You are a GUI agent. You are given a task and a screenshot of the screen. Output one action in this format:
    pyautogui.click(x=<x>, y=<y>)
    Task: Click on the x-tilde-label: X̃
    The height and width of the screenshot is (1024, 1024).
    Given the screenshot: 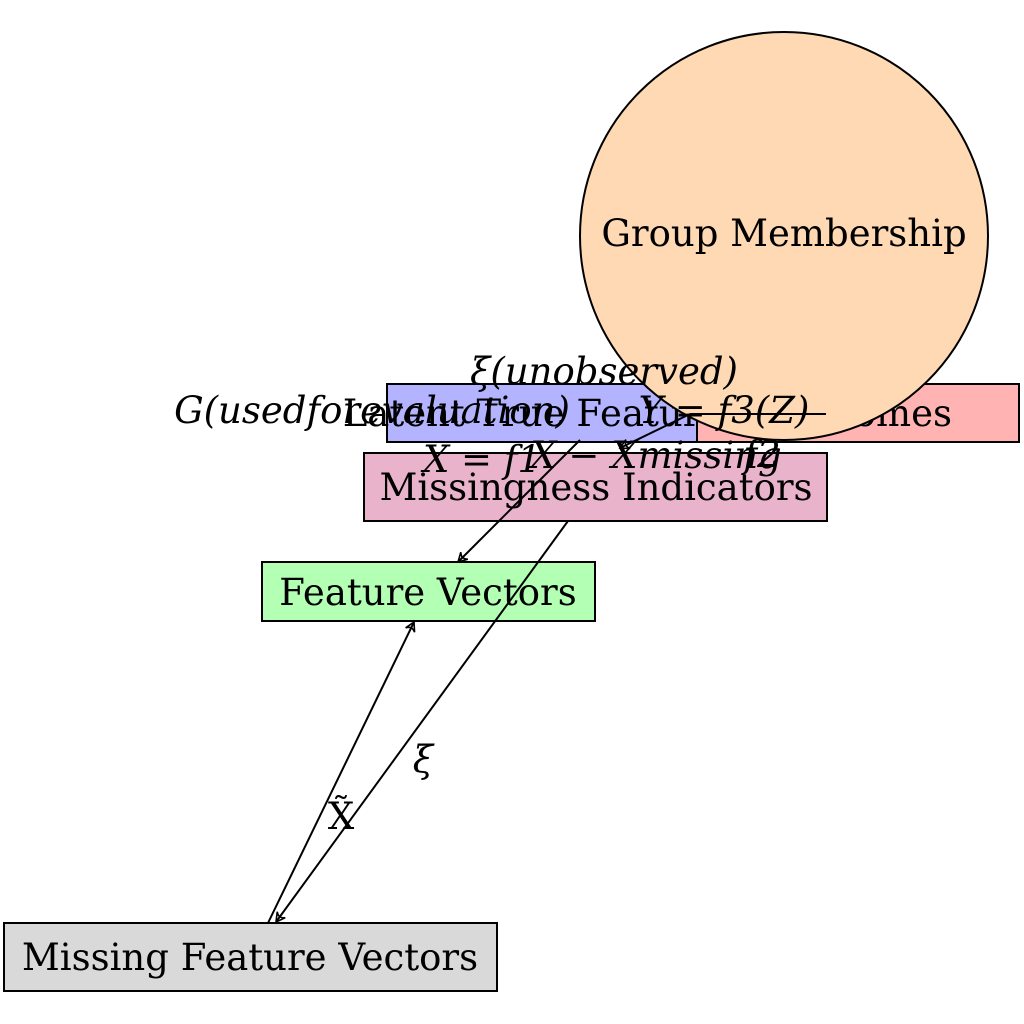 What is the action you would take?
    pyautogui.click(x=341, y=816)
    